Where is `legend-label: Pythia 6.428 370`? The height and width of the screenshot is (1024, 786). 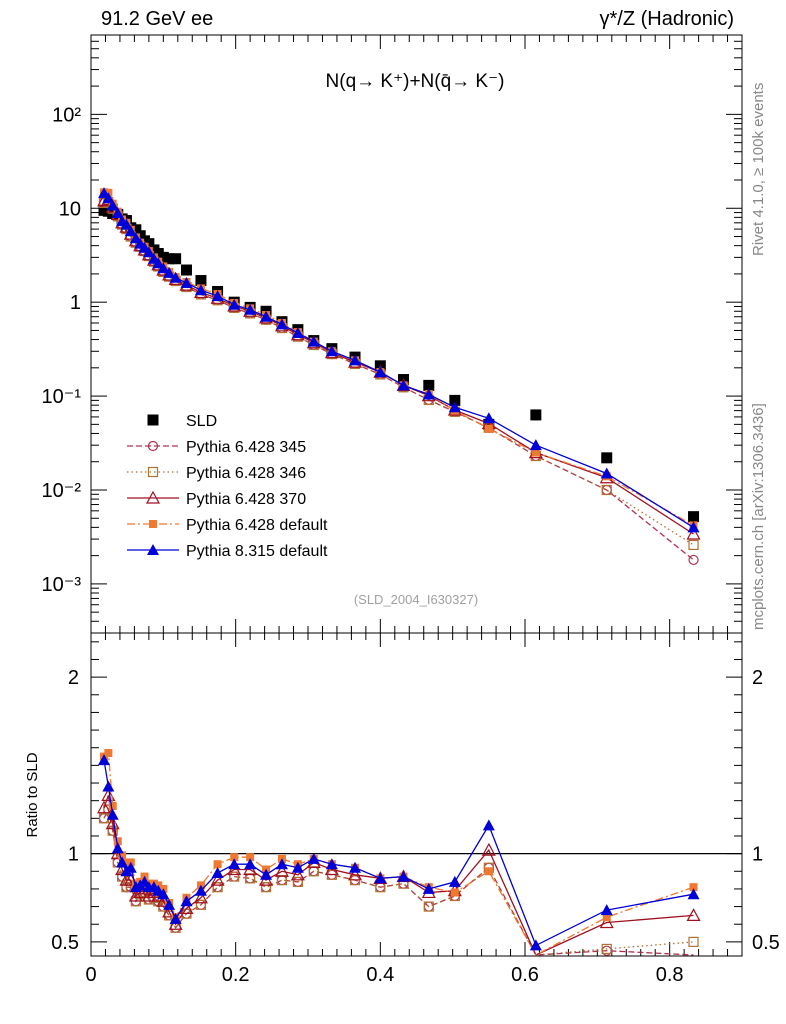 legend-label: Pythia 6.428 370 is located at coordinates (246, 499).